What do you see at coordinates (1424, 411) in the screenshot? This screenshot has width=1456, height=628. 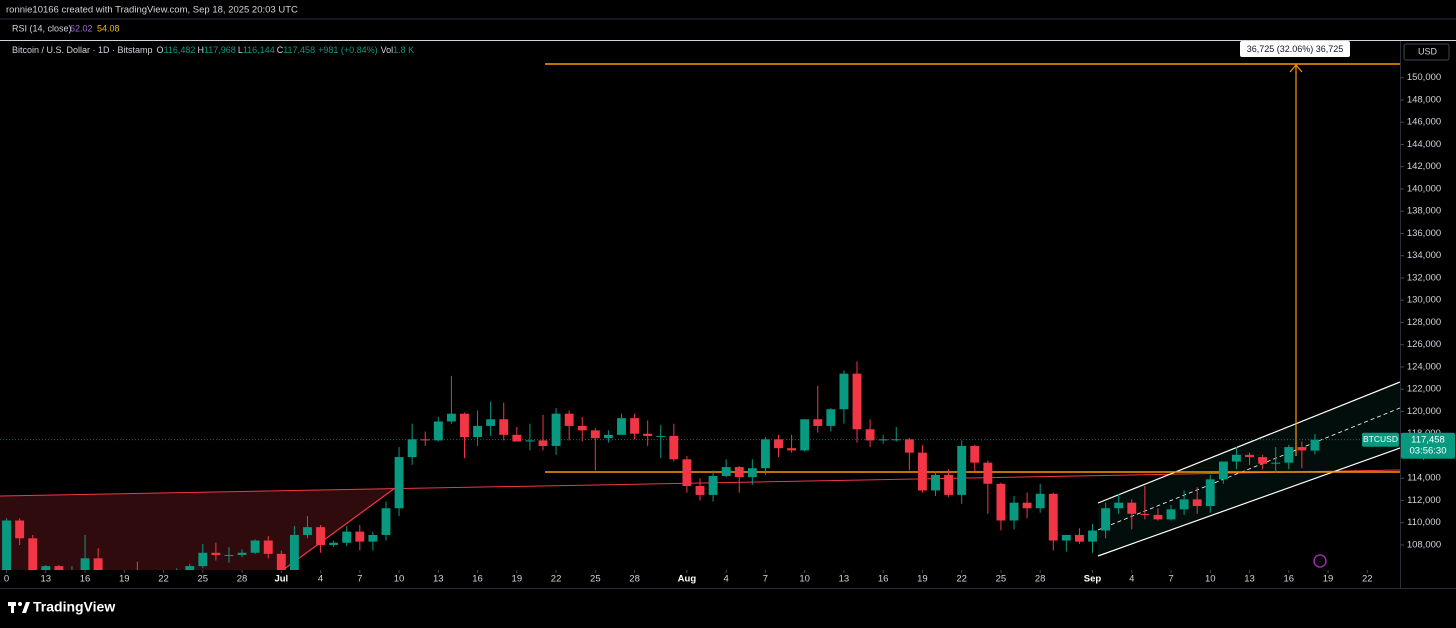 I see `y-tick-label: 120,000` at bounding box center [1424, 411].